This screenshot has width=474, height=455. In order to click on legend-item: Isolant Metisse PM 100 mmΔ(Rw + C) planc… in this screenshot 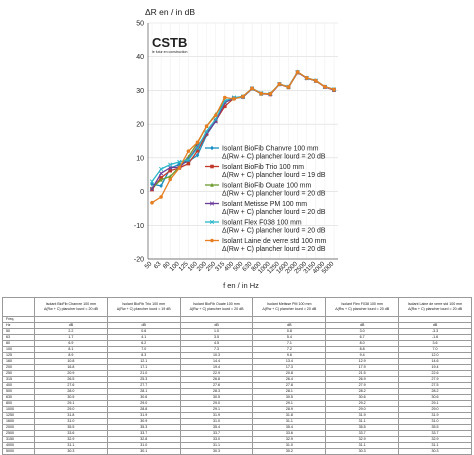, I will do `click(265, 208)`.